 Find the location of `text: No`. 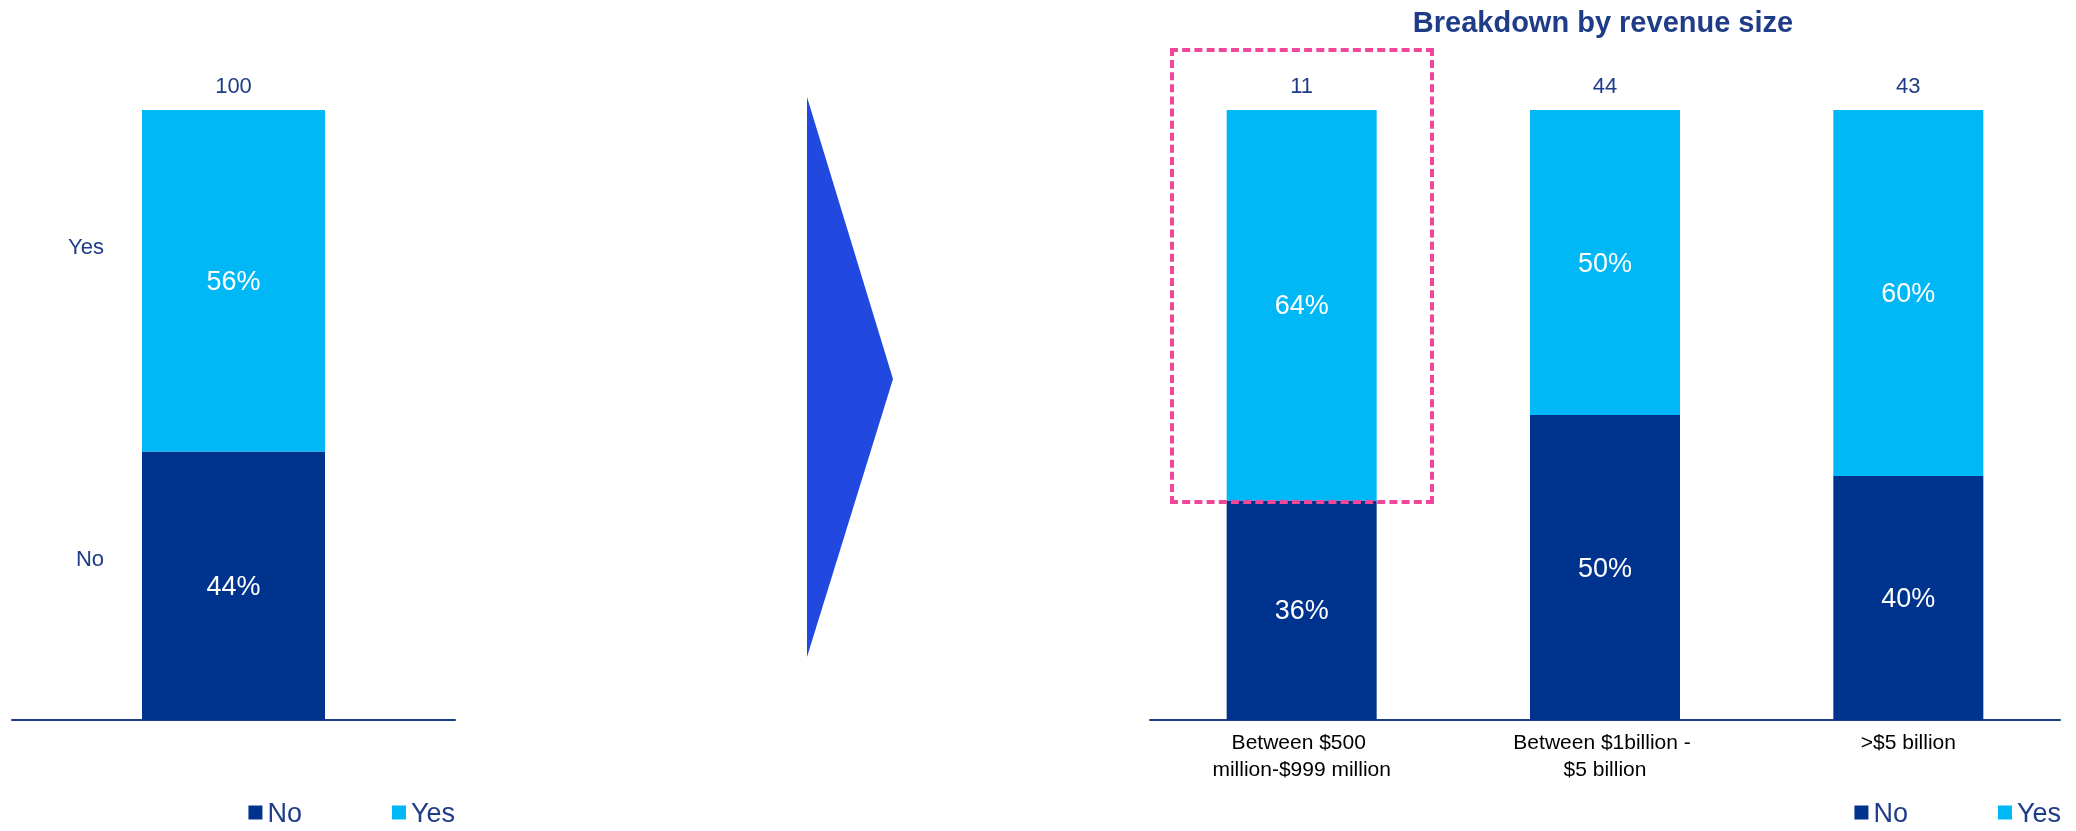

text: No is located at coordinates (89, 559).